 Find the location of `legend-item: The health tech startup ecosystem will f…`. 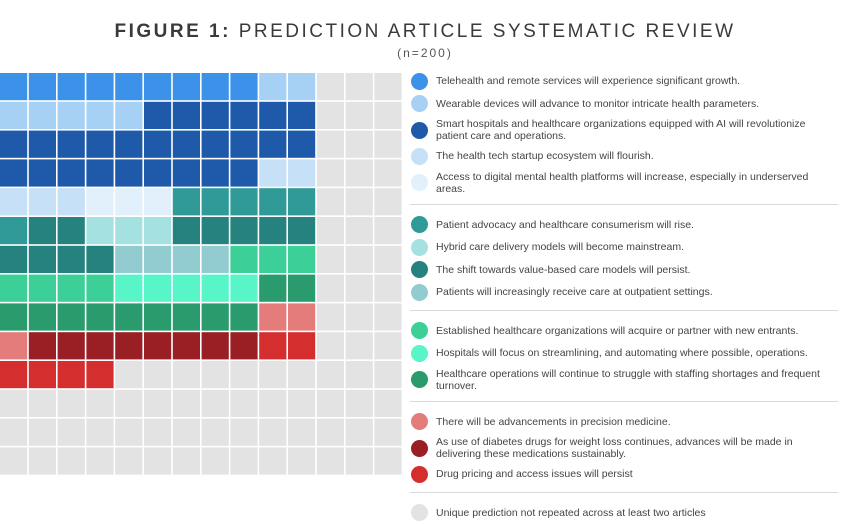

legend-item: The health tech startup ecosystem will f… is located at coordinates (625, 156).